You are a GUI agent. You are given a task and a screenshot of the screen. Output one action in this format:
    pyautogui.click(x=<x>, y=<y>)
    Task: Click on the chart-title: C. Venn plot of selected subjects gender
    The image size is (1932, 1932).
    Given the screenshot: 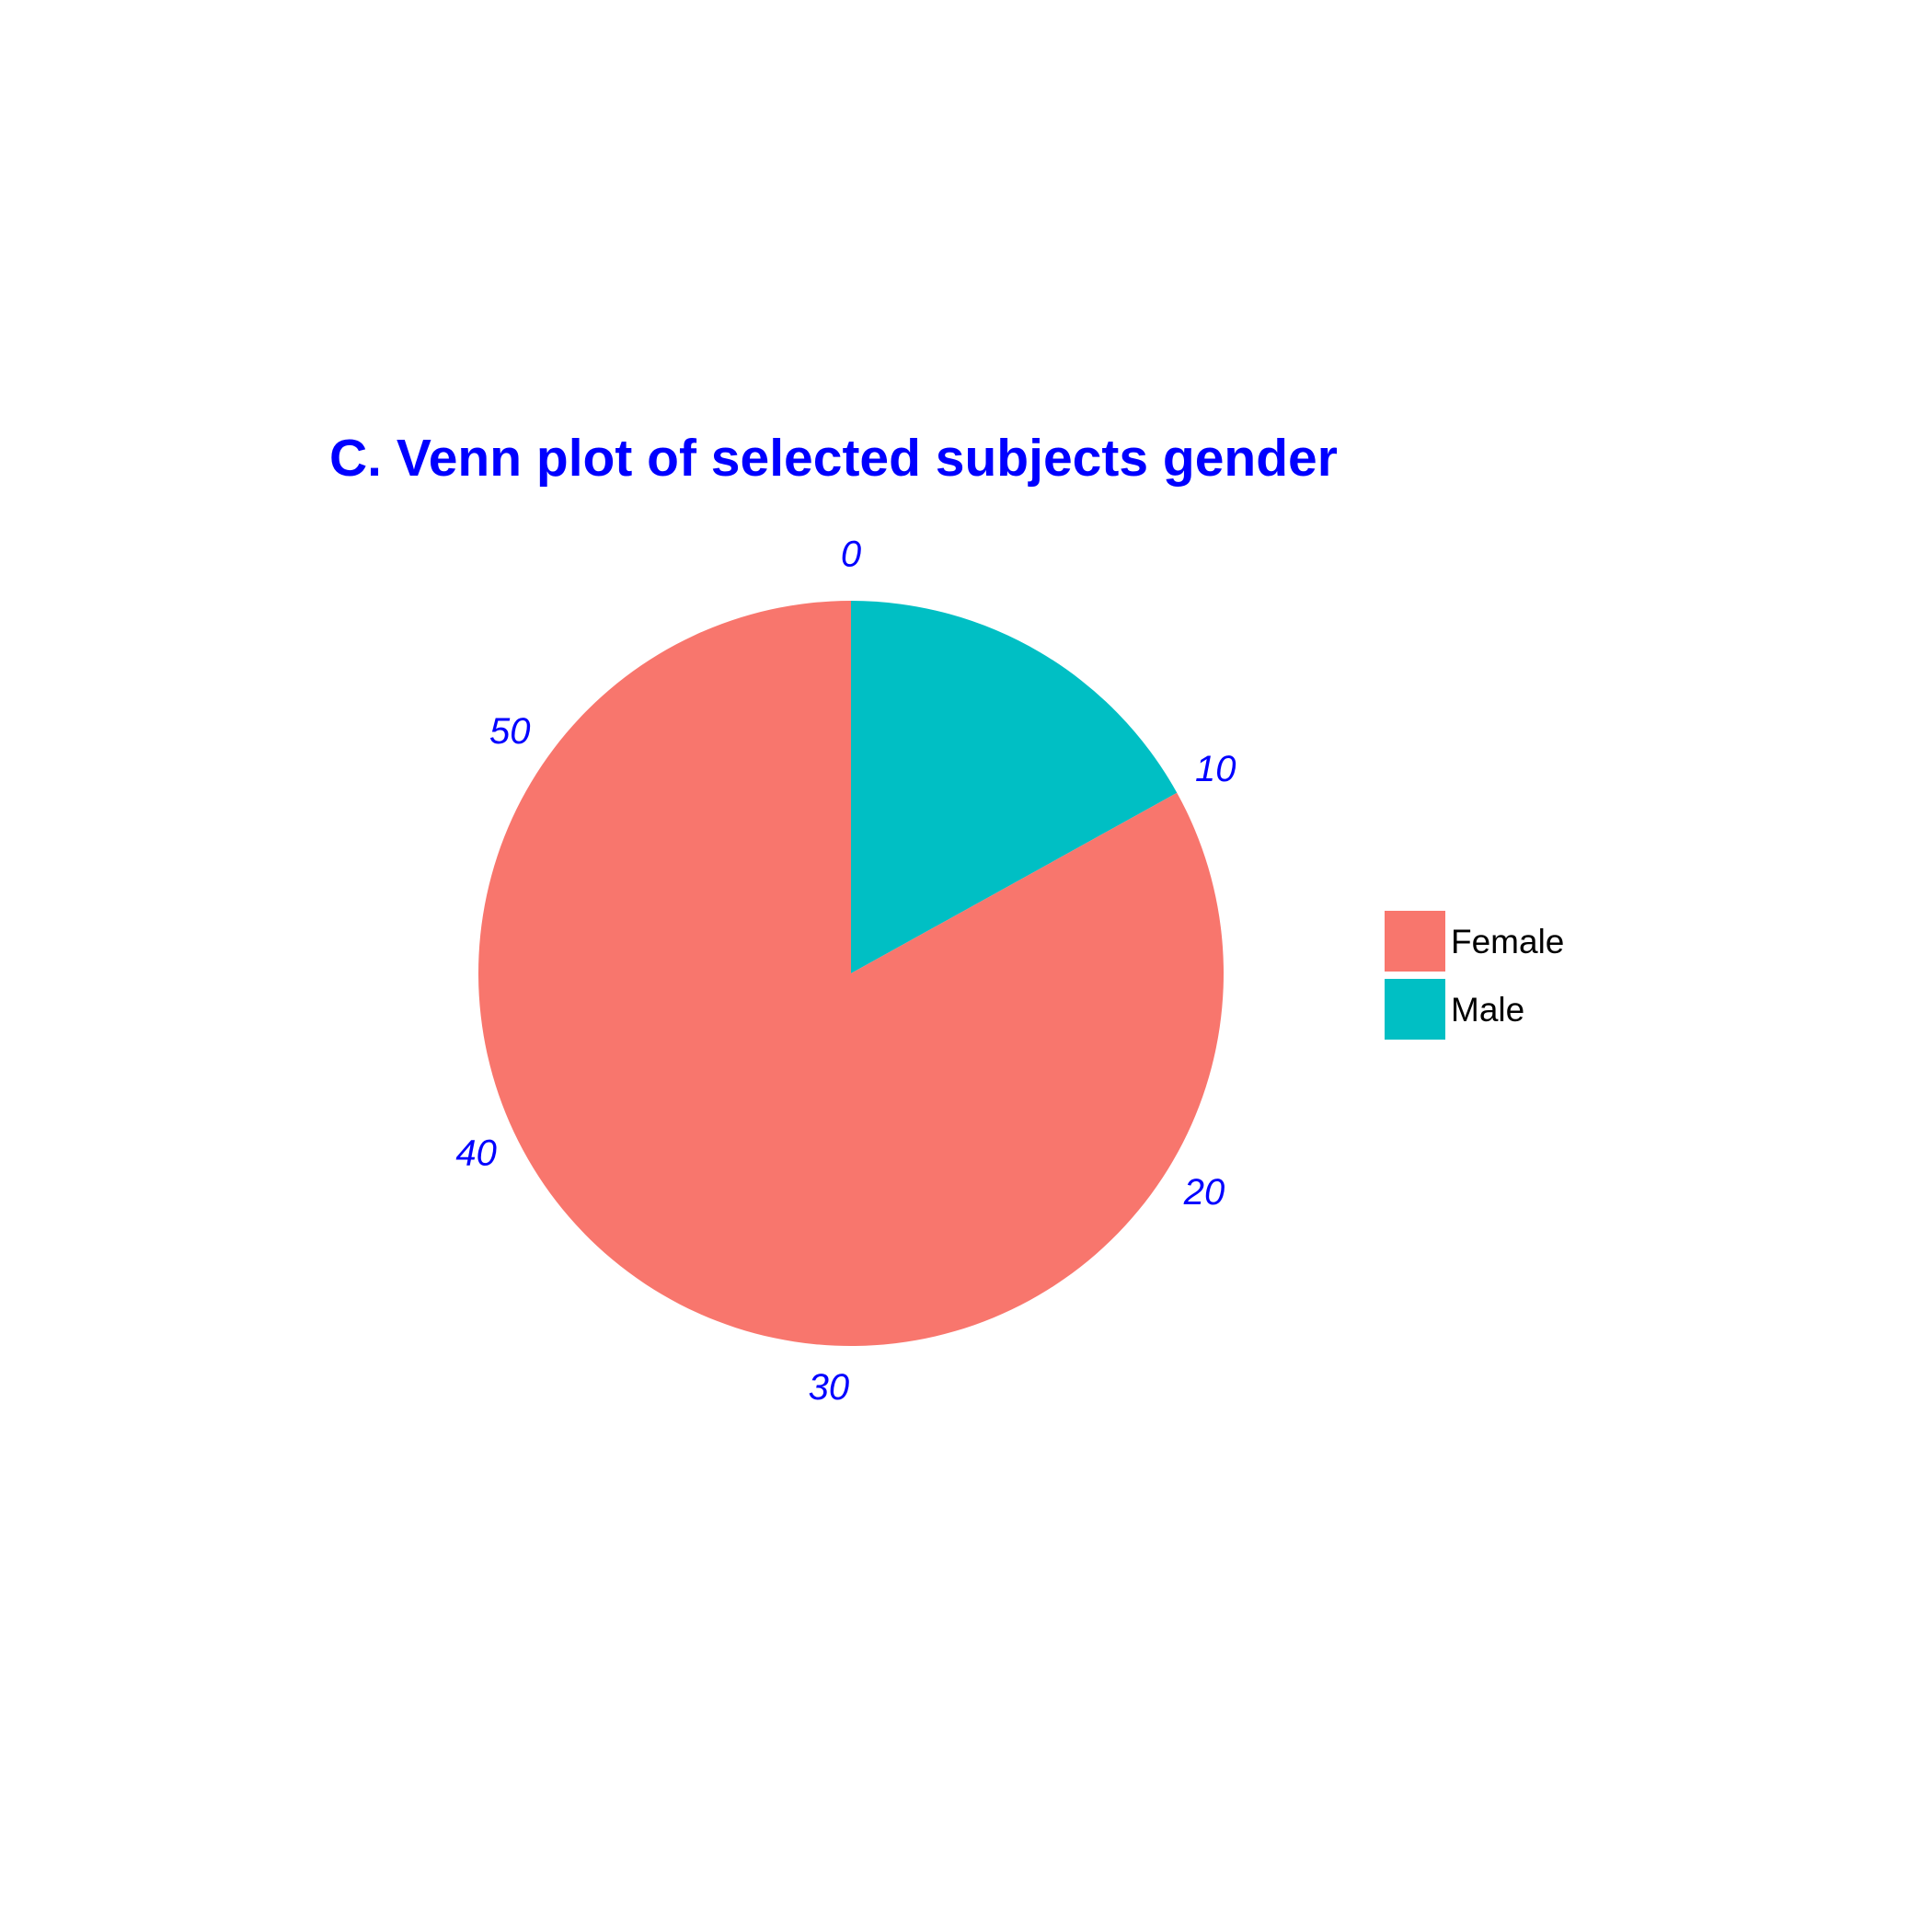 What is the action you would take?
    pyautogui.click(x=833, y=458)
    